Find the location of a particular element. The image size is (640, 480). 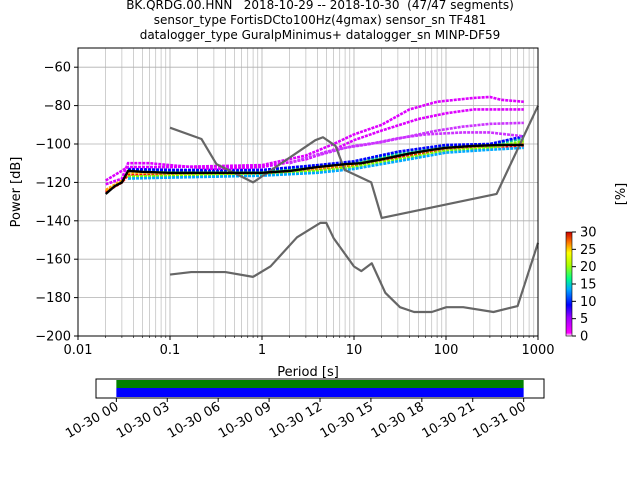

colorbar-label: [%] is located at coordinates (621, 194).